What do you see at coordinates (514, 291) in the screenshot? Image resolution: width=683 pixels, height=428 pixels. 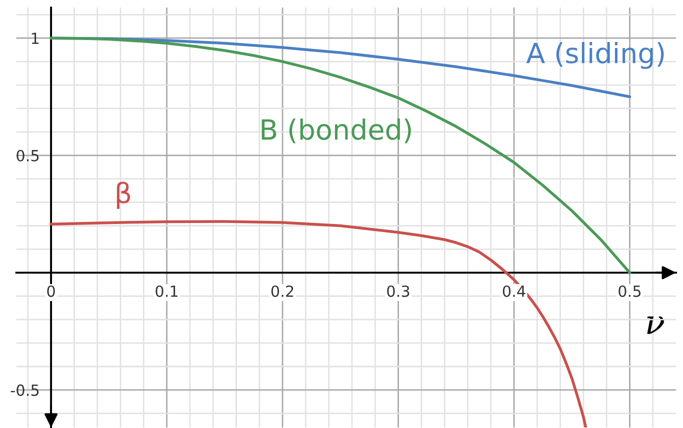 I see `x-tick-label: 0.4` at bounding box center [514, 291].